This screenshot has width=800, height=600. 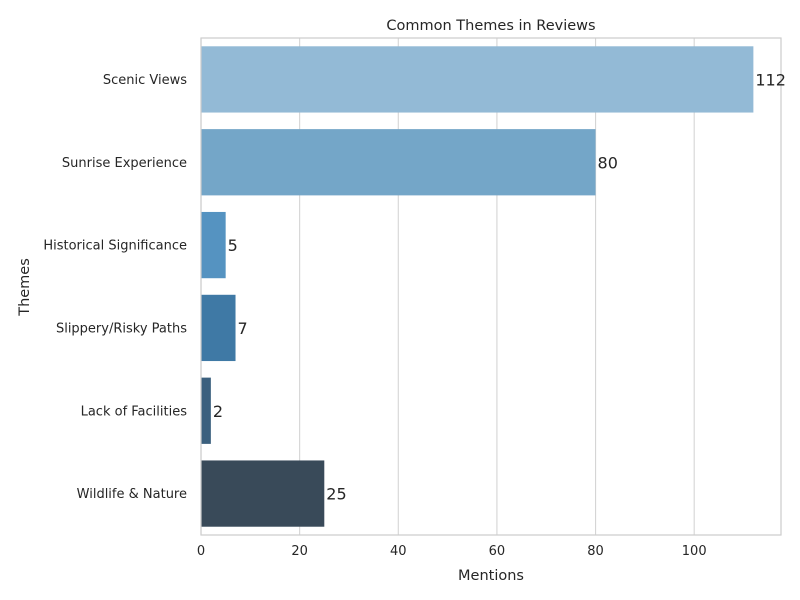 I want to click on y-tick-label: Historical Significance, so click(x=115, y=246).